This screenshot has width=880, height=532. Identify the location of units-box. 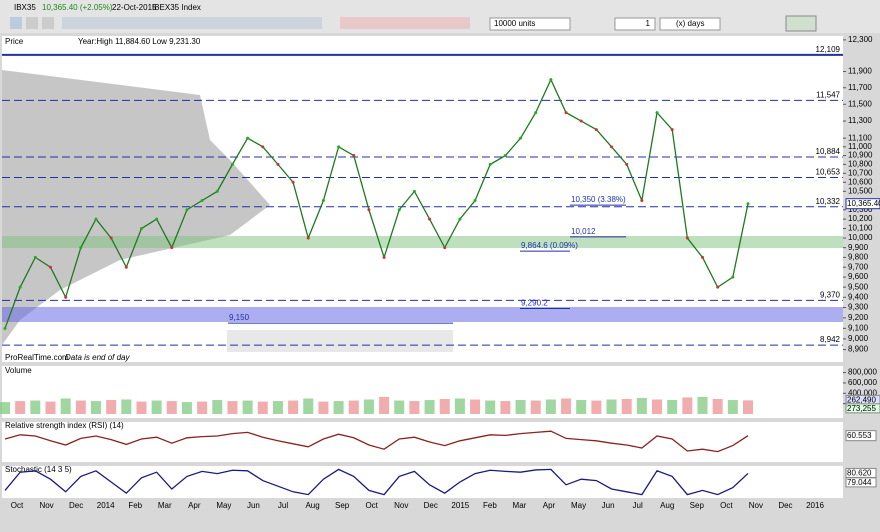
(530, 24).